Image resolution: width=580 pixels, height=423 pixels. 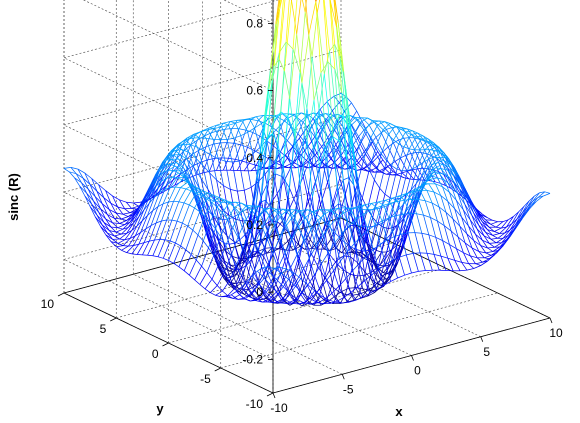 What do you see at coordinates (254, 91) in the screenshot?
I see `z-tick-label: 0.6` at bounding box center [254, 91].